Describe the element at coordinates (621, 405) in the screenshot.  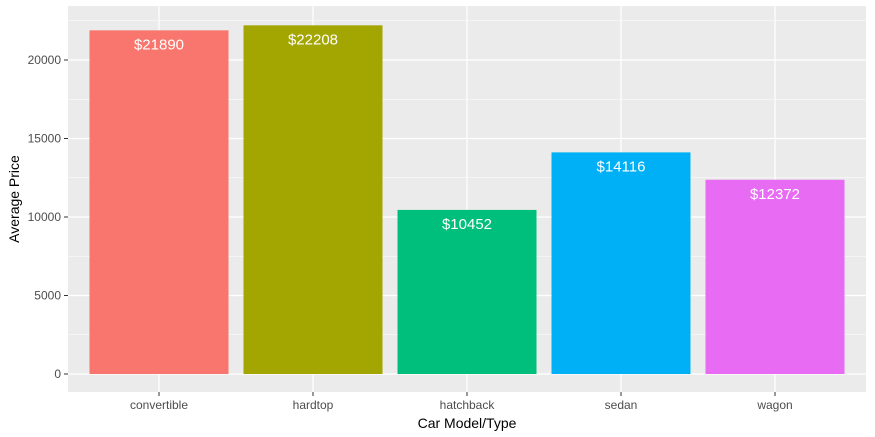
I see `x-tick-label-sedan: sedan` at that location.